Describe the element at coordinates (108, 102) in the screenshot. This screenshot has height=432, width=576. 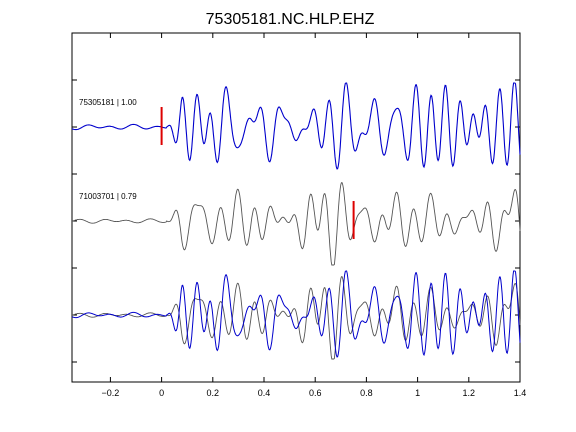
I see `trace-label: 75305181 | 1.00` at that location.